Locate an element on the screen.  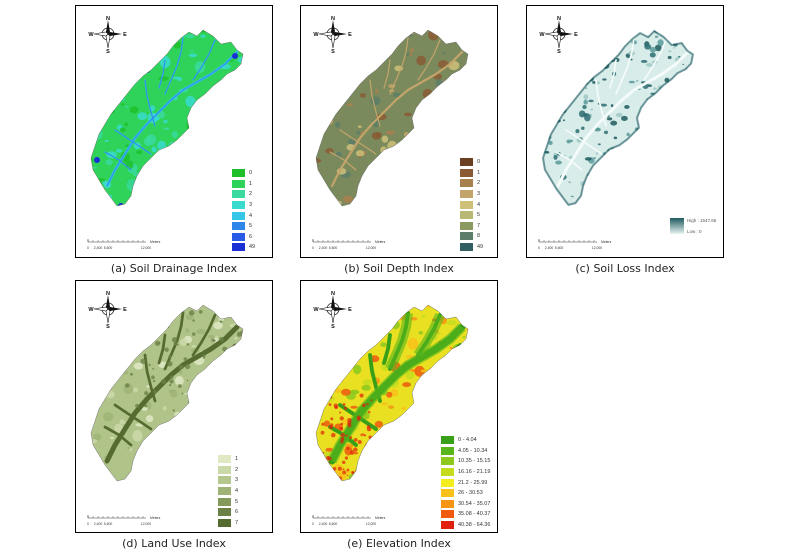
legend-item: 40.38 - 64.36 is located at coordinates (465, 525).